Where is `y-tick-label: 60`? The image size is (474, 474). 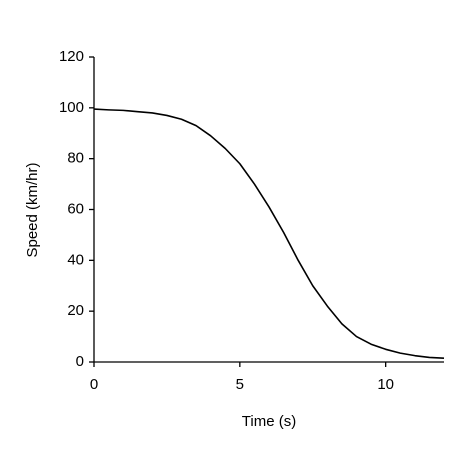 y-tick-label: 60 is located at coordinates (75, 208).